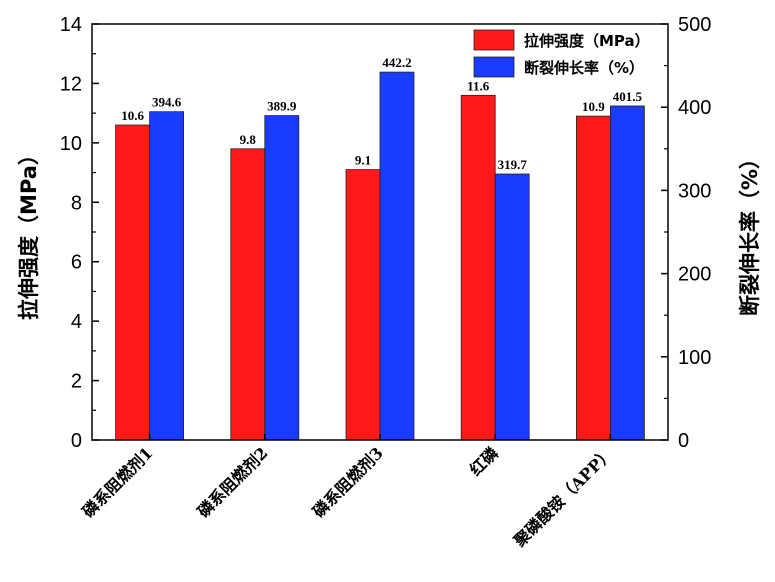  I want to click on right-tick-label: 400, so click(694, 108).